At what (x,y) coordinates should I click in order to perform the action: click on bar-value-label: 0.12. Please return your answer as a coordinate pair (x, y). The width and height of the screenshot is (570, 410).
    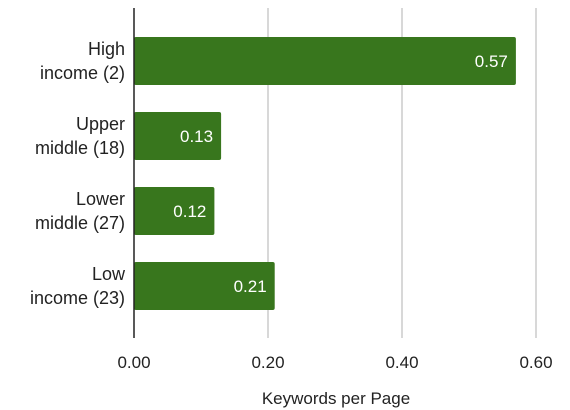
    Looking at the image, I should click on (189, 211).